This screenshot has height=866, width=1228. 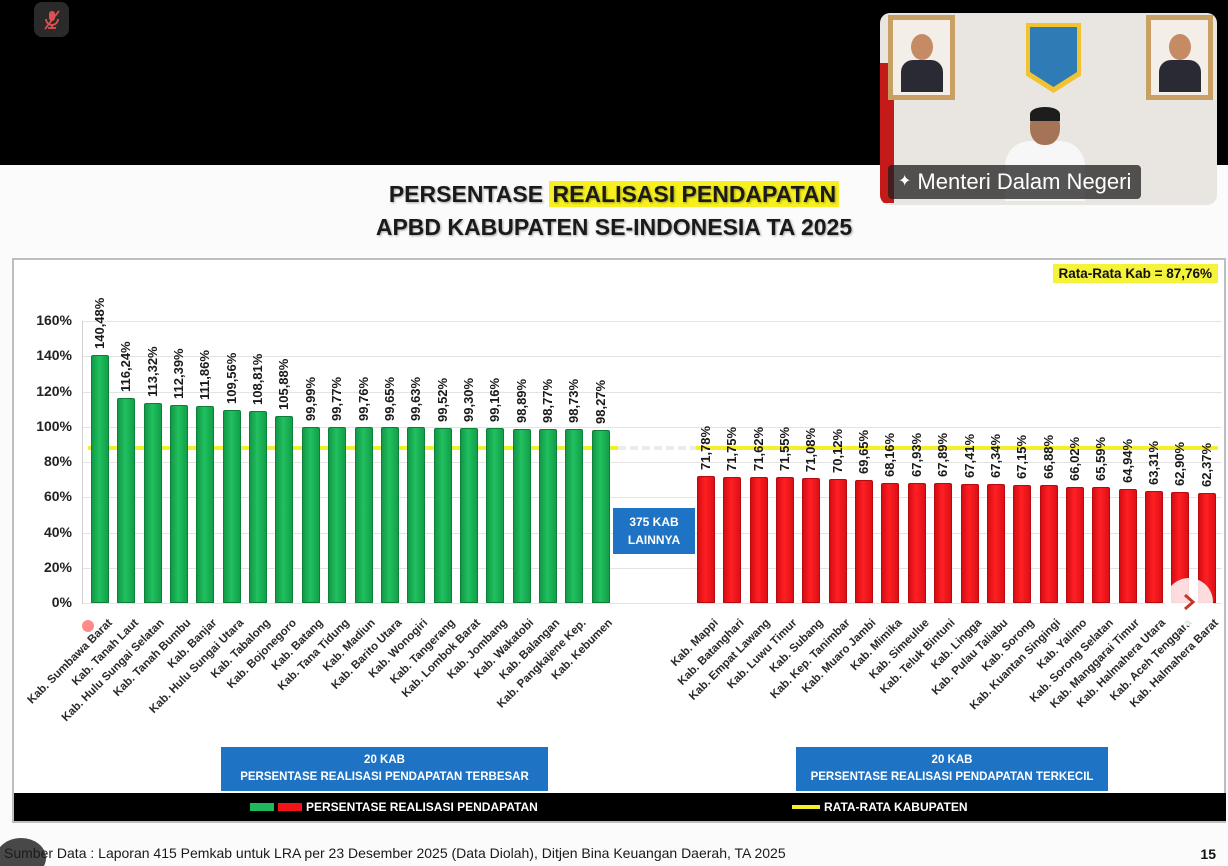 I want to click on value-label: 69,65%, so click(x=864, y=452).